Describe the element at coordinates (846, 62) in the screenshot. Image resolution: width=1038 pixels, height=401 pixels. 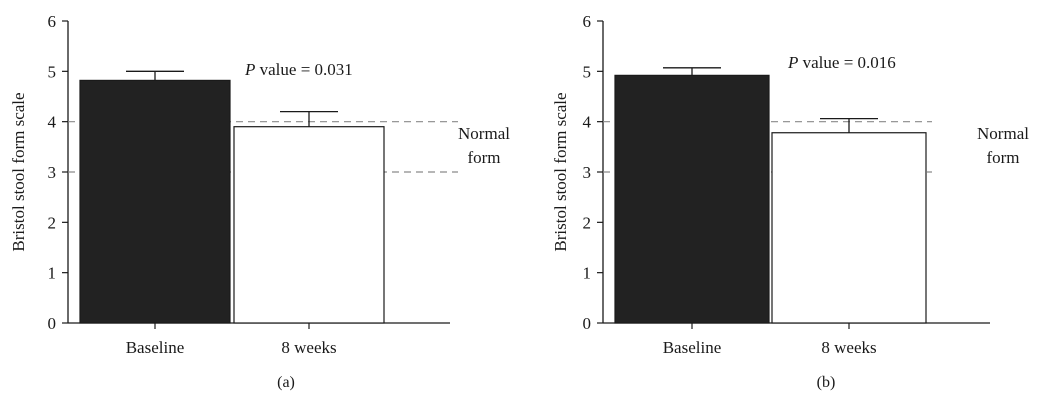
I see `p-value-text: value = 0.016` at that location.